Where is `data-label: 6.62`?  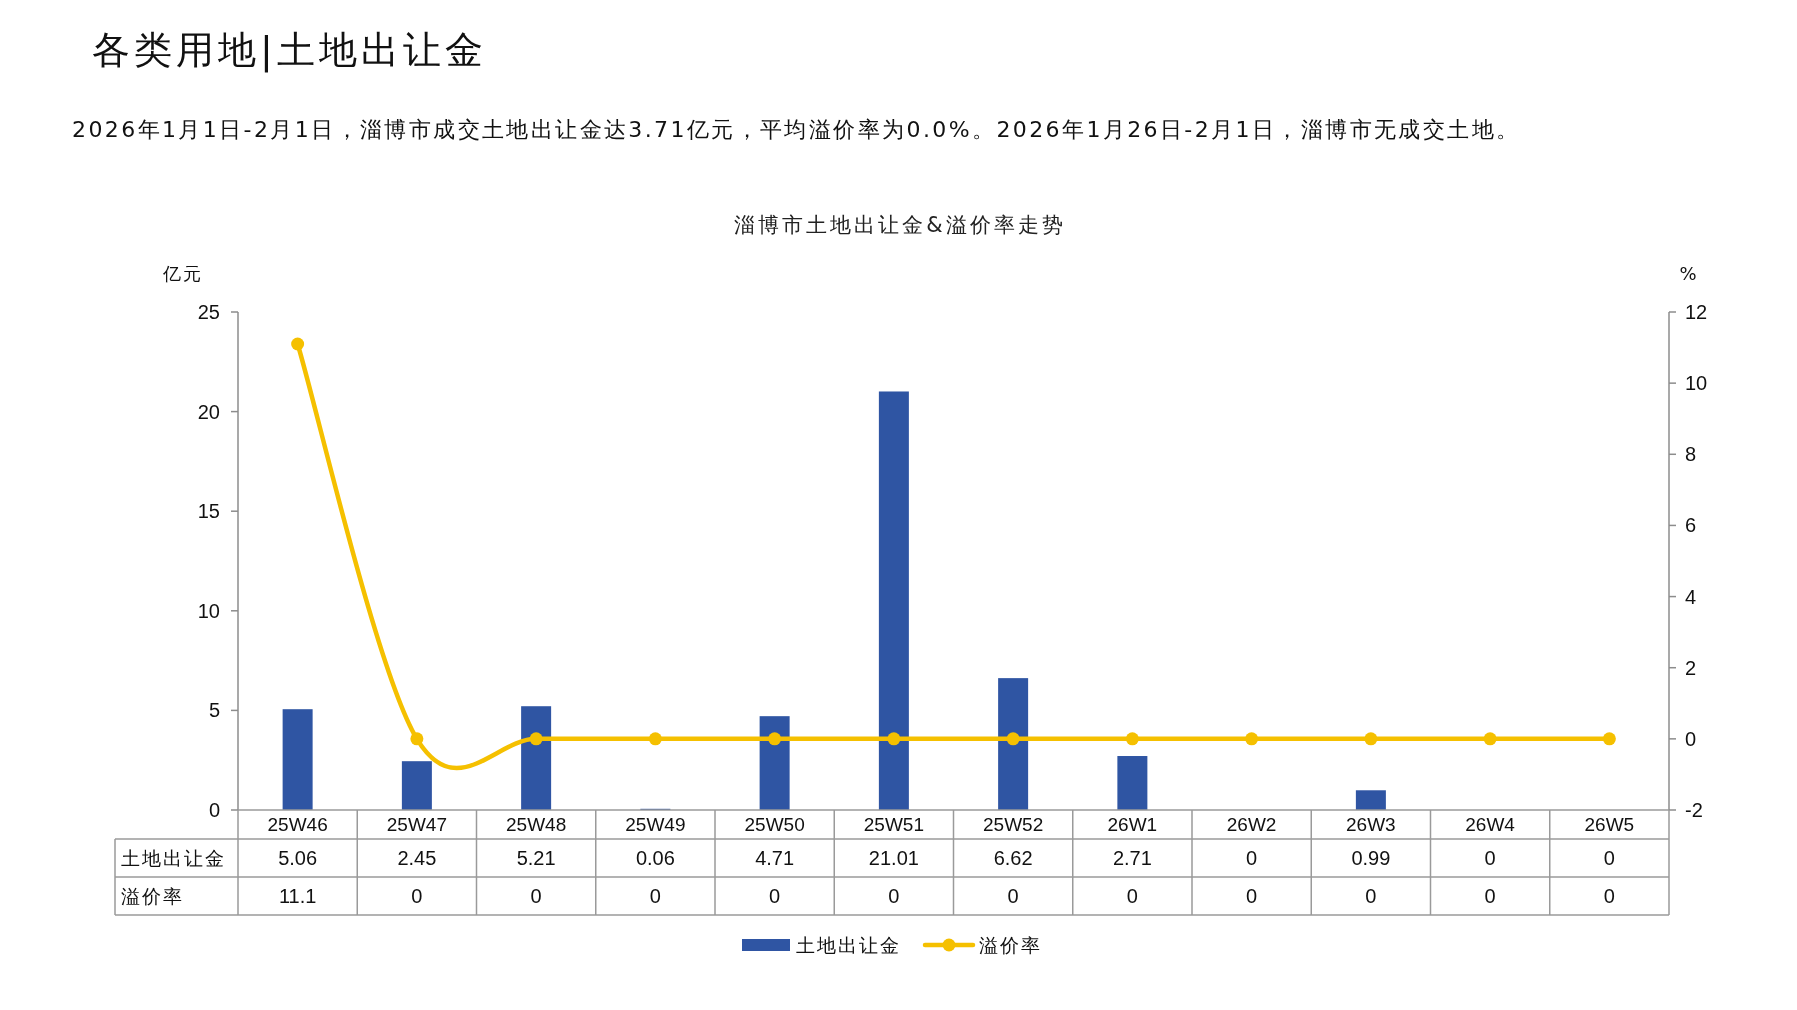
data-label: 6.62 is located at coordinates (1013, 858).